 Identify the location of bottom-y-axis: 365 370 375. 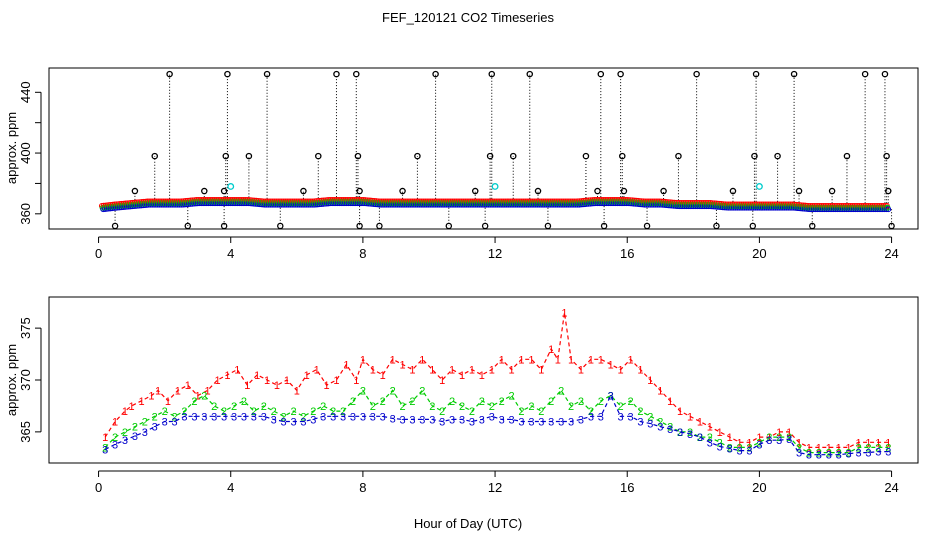
(30, 380).